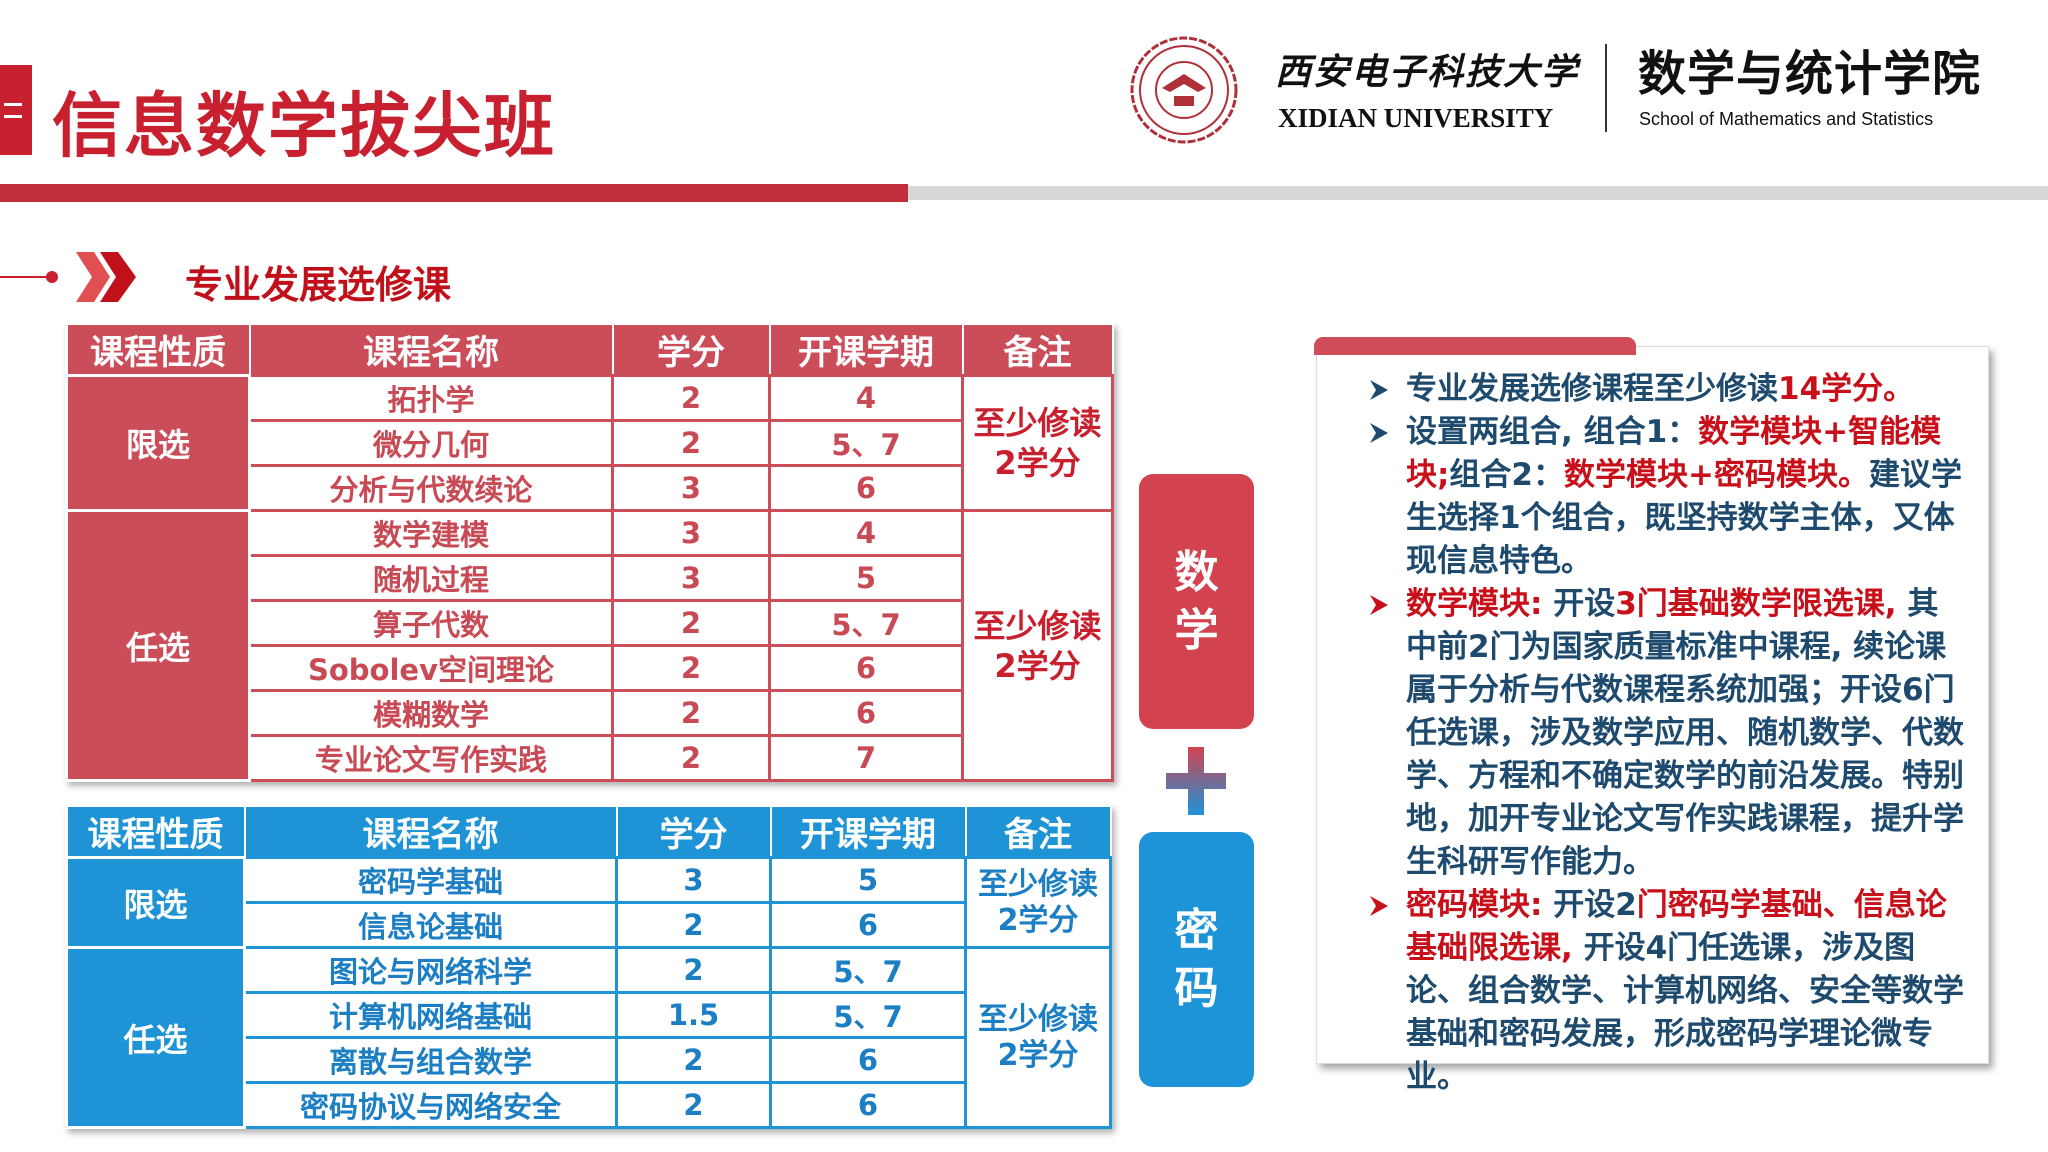 This screenshot has height=1152, width=2048. What do you see at coordinates (1196, 988) in the screenshot?
I see `crypto-badge-char: 码` at bounding box center [1196, 988].